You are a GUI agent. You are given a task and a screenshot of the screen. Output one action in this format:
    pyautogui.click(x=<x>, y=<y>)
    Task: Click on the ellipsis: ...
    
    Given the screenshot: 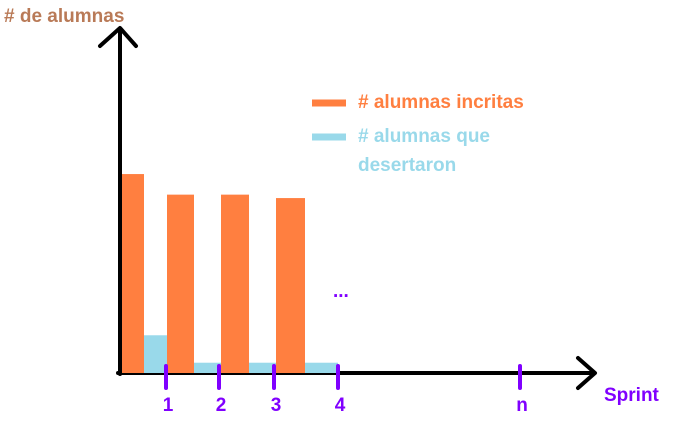 What is the action you would take?
    pyautogui.click(x=341, y=291)
    